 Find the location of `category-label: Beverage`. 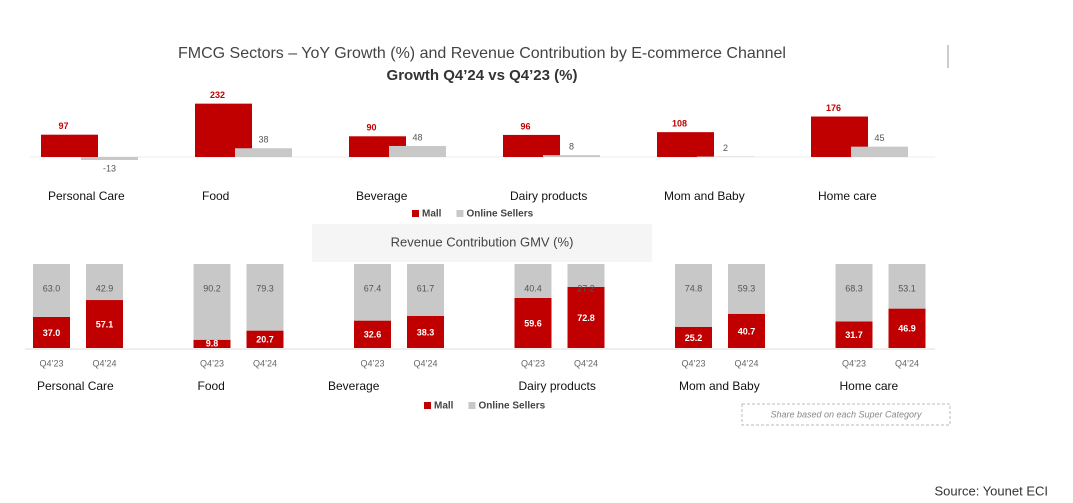

category-label: Beverage is located at coordinates (382, 196).